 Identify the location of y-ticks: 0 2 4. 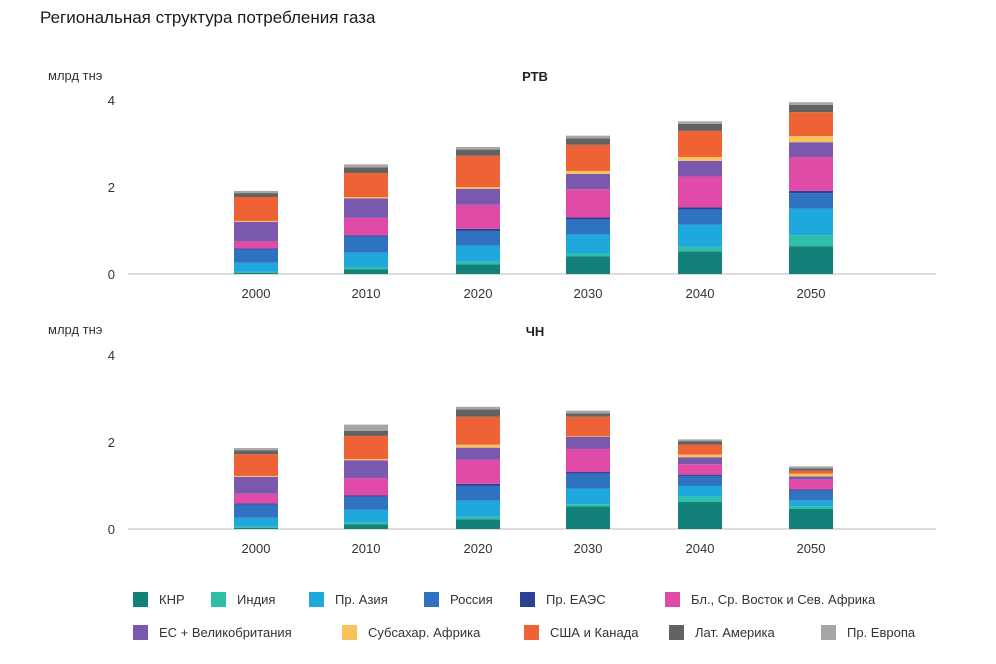
(111, 442).